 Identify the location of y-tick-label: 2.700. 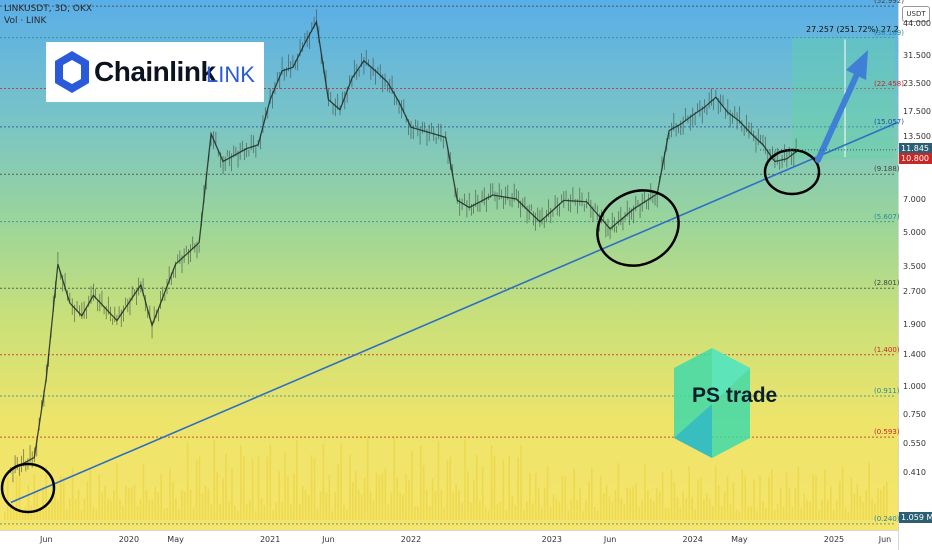
(914, 291).